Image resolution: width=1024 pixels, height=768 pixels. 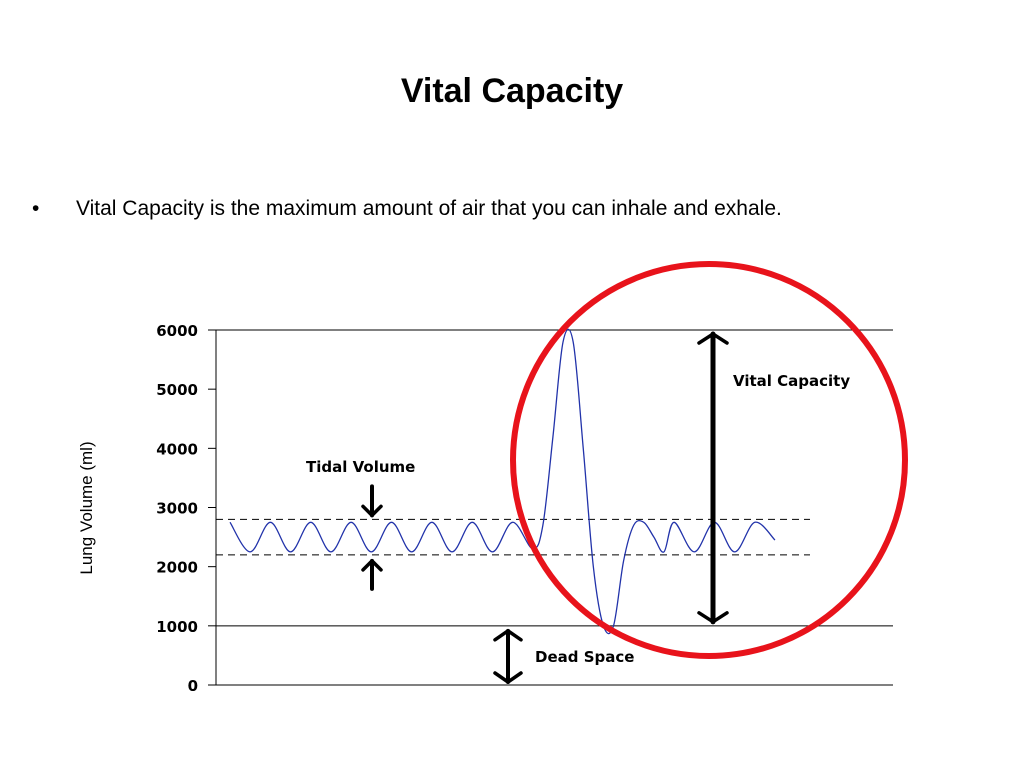 What do you see at coordinates (584, 657) in the screenshot?
I see `dead-space-label: Dead Space` at bounding box center [584, 657].